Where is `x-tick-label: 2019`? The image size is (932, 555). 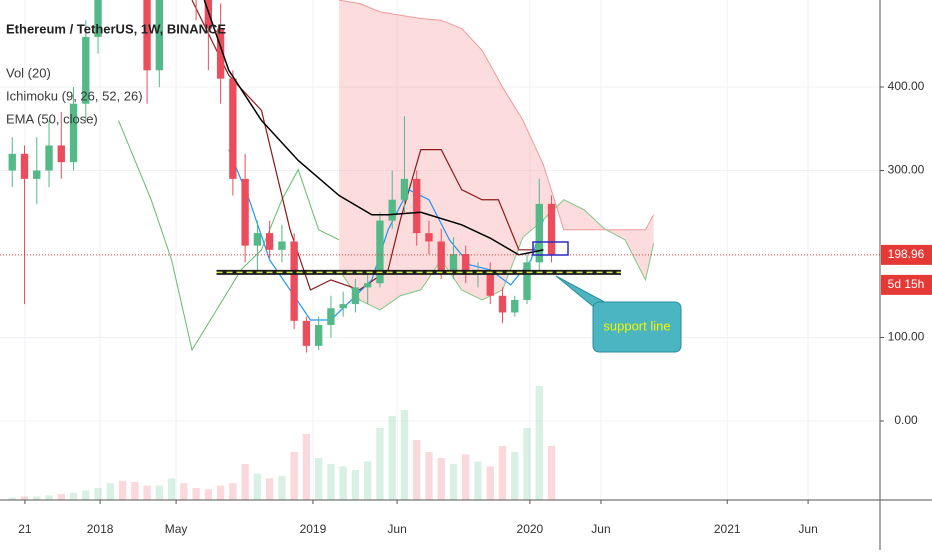 x-tick-label: 2019 is located at coordinates (313, 529).